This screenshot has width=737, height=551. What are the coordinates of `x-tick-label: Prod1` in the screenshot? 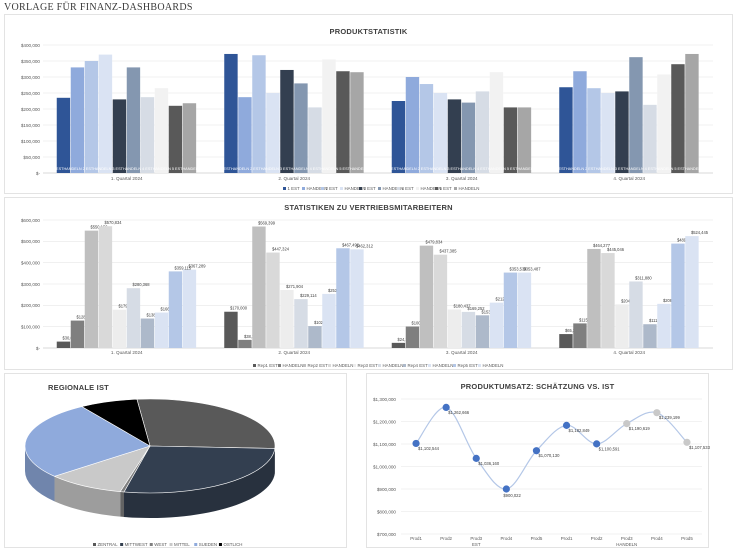 It's located at (416, 538).